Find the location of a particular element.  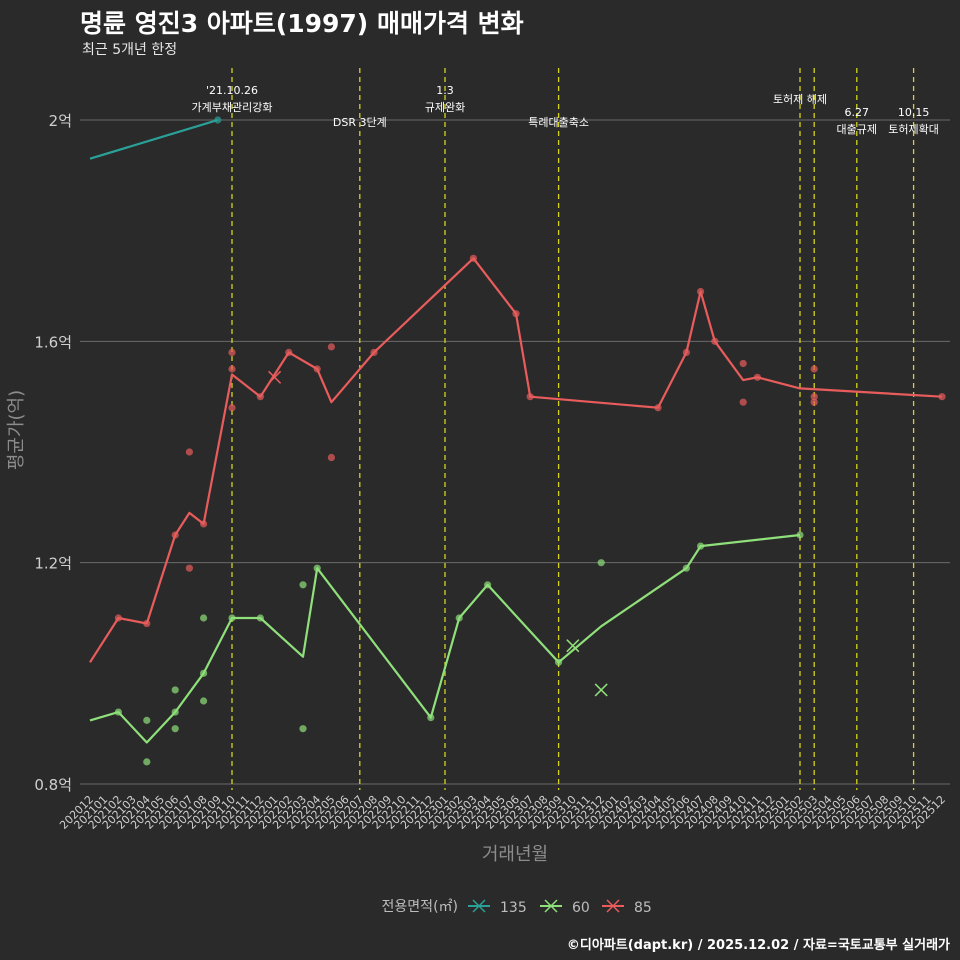

annotation-label: 1.3 is located at coordinates (445, 90).